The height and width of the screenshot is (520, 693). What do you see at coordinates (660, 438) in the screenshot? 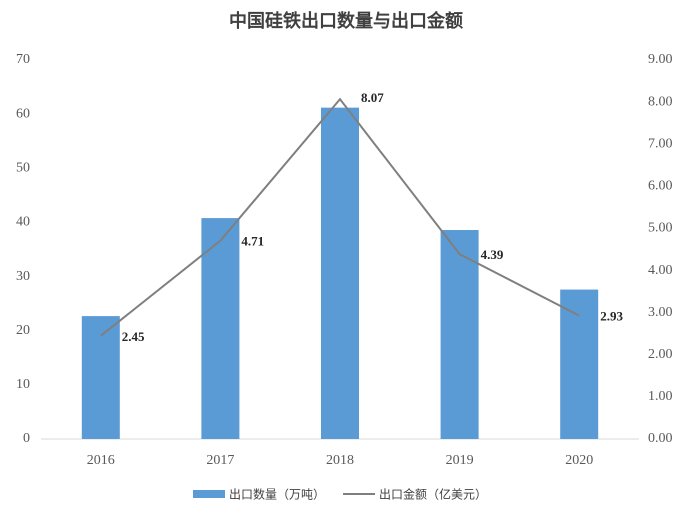
I see `y2-tick-label: 0.00` at bounding box center [660, 438].